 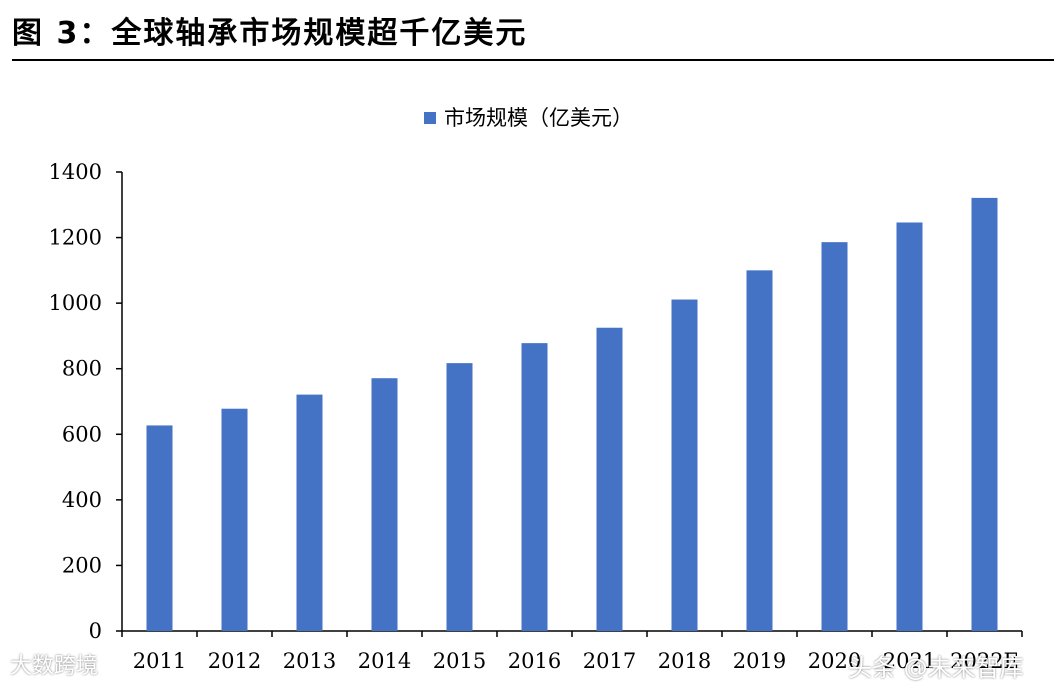 I want to click on y-tick-label: 200, so click(x=82, y=565).